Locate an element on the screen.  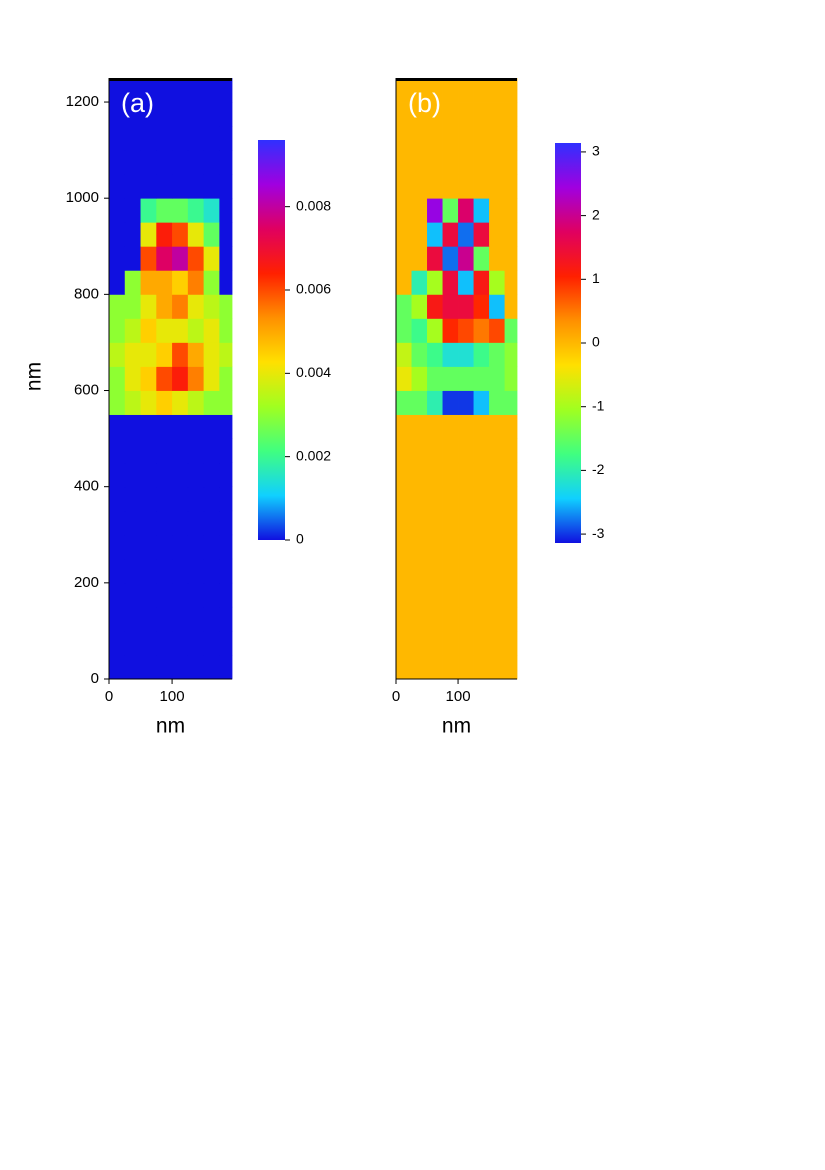
y-tick-label: 1200 is located at coordinates (82, 101).